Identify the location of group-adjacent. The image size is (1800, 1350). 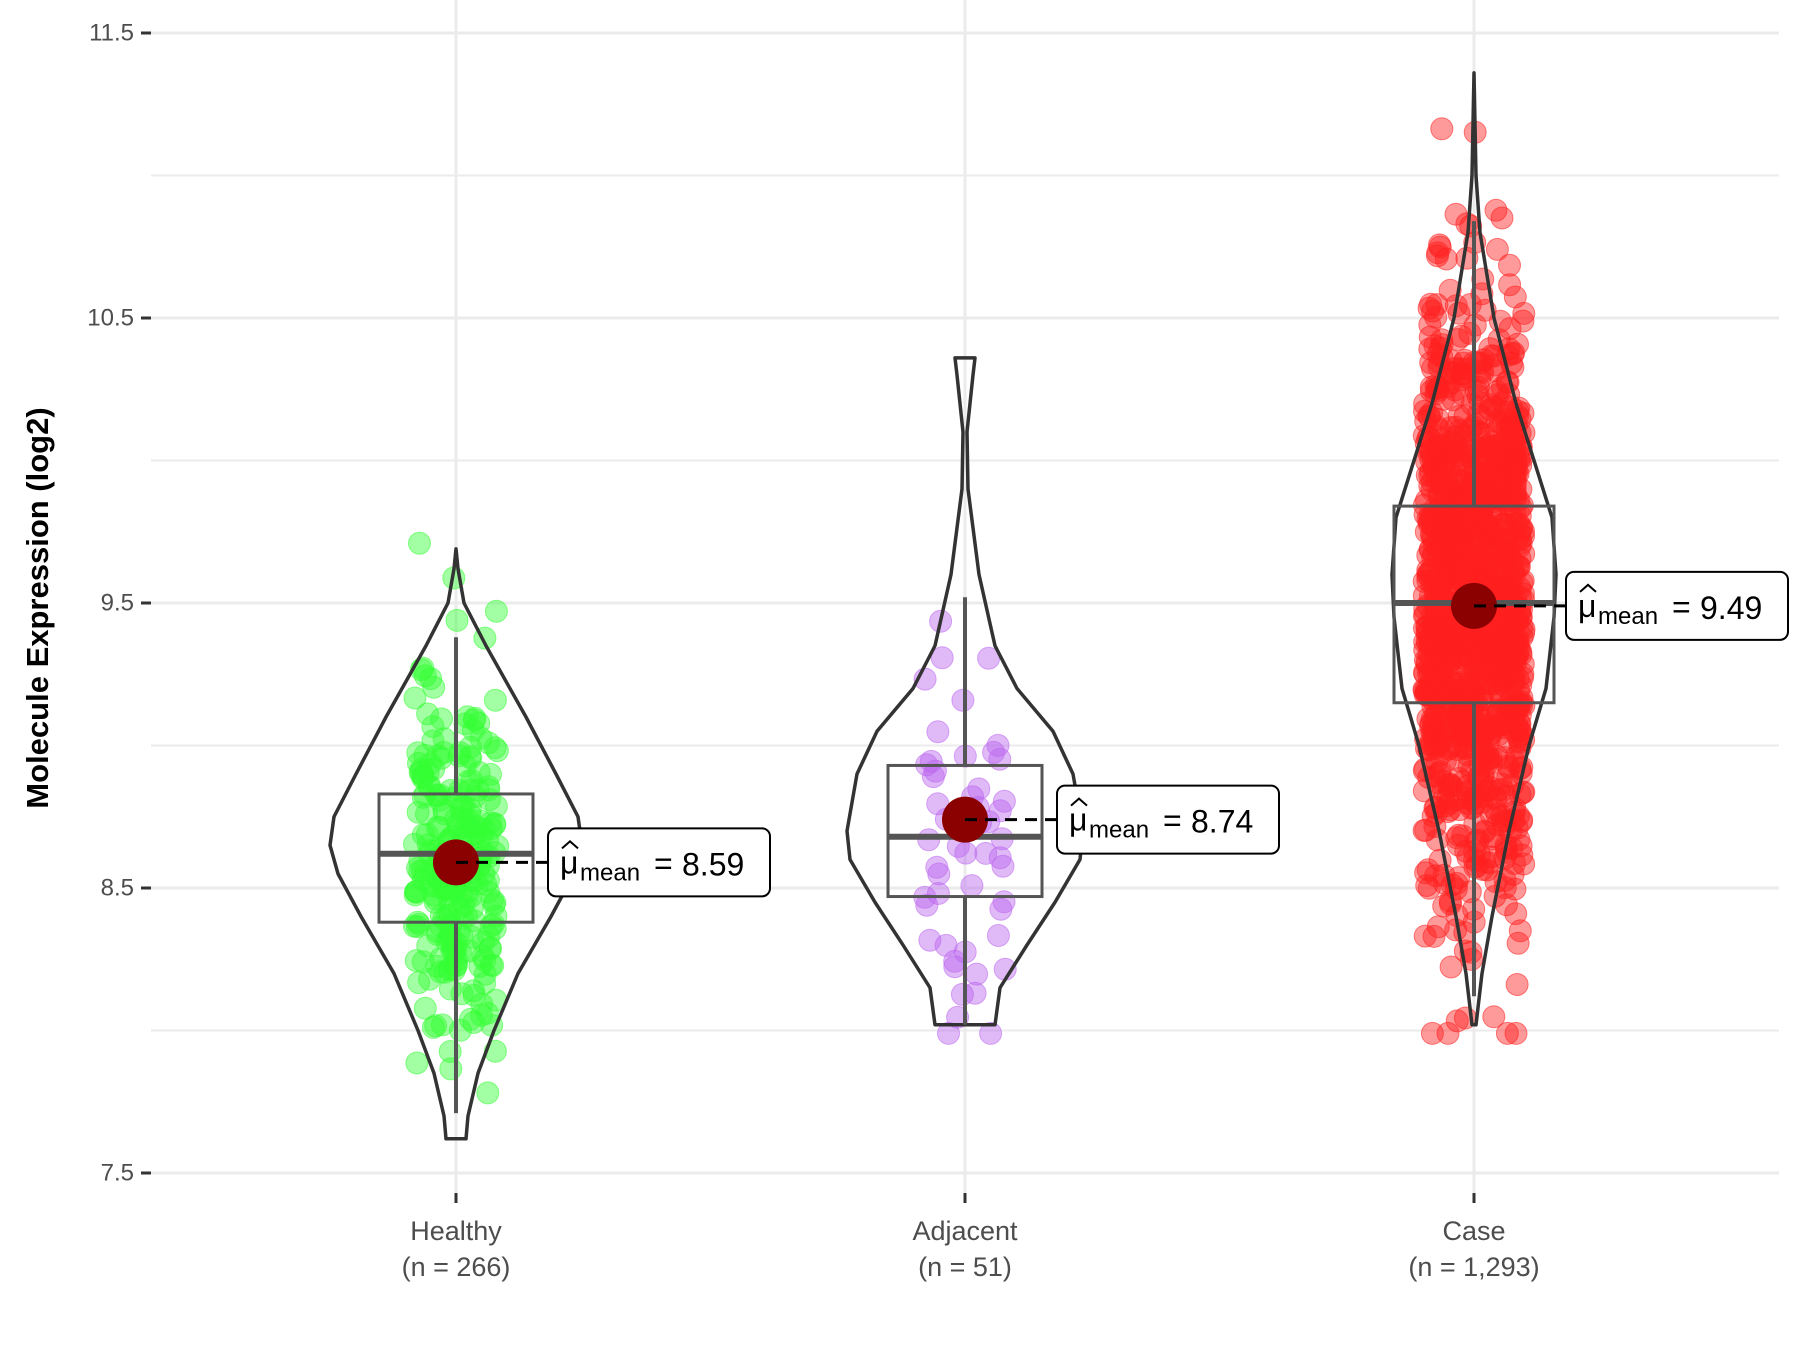
(965, 700).